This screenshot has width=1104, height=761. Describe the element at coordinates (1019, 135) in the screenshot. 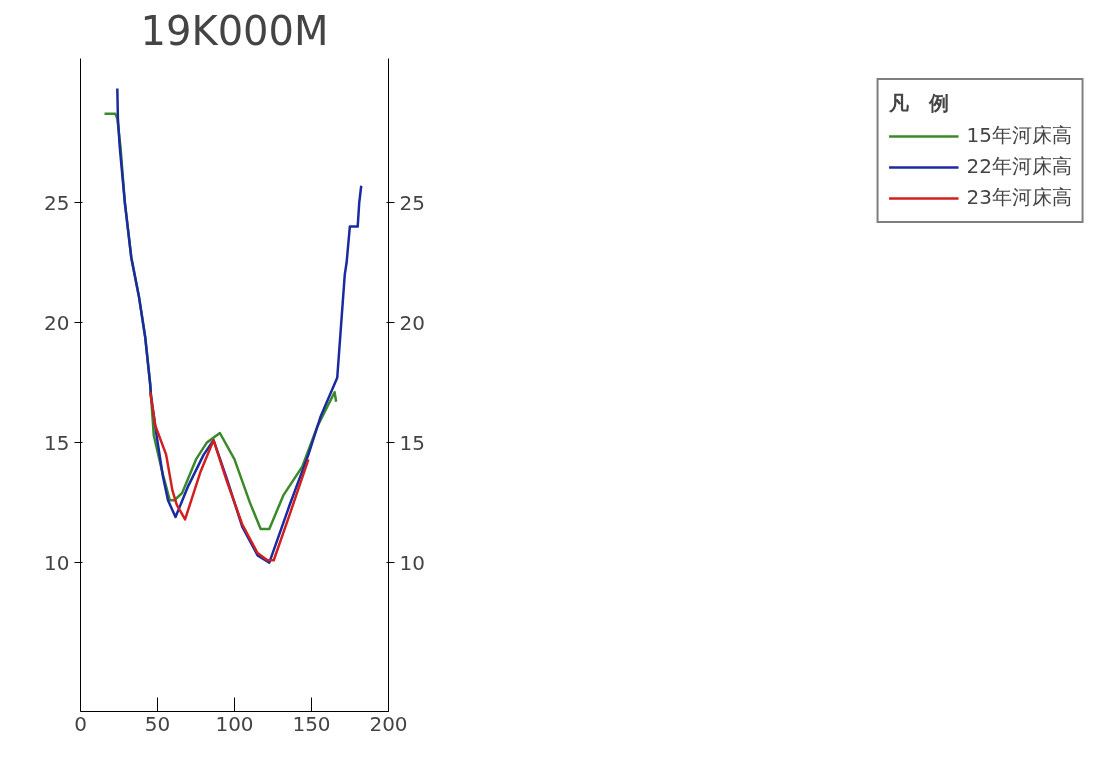

I see `legend-label: 15年河床高` at that location.